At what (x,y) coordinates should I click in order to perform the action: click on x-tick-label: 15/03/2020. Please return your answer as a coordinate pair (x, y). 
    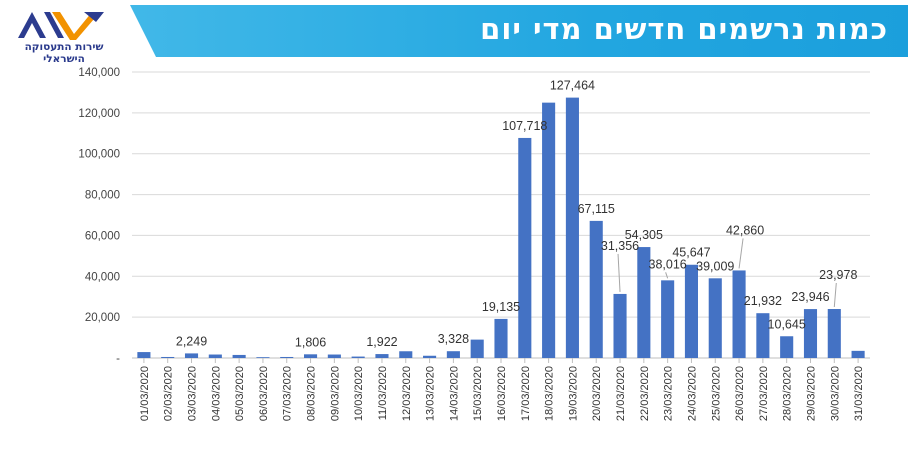
    Looking at the image, I should click on (478, 393).